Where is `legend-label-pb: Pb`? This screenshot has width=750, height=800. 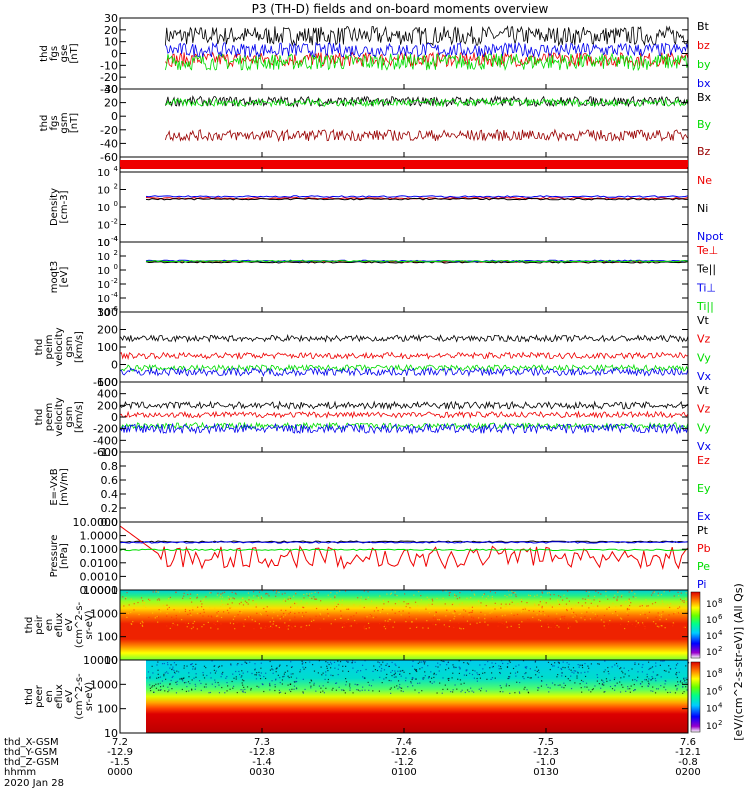
legend-label-pb: Pb is located at coordinates (704, 548).